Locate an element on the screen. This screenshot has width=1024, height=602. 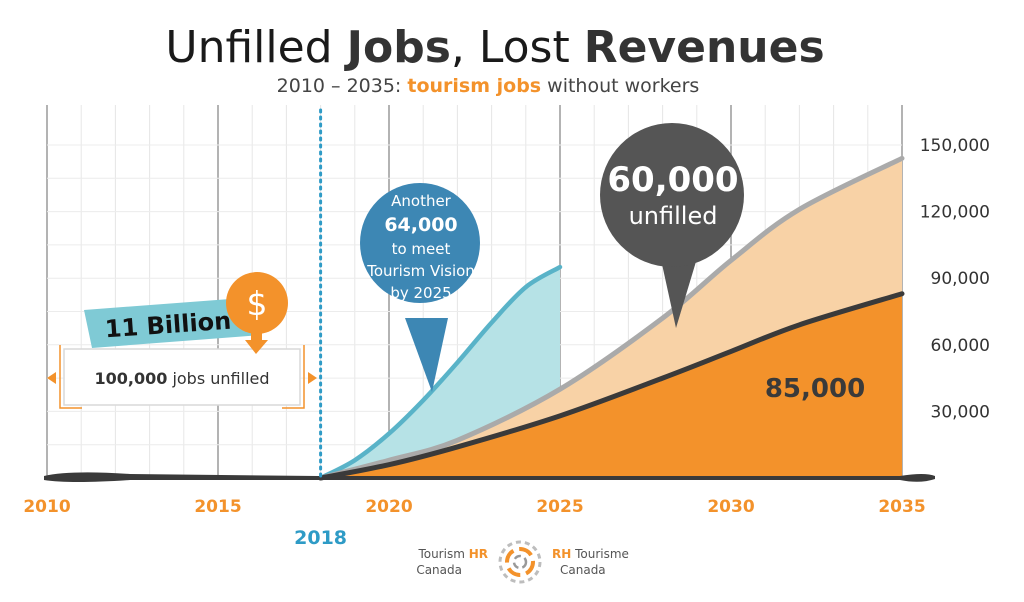
logo: Tourism HR Canada RH Tourisme Canada is located at coordinates (522, 562).